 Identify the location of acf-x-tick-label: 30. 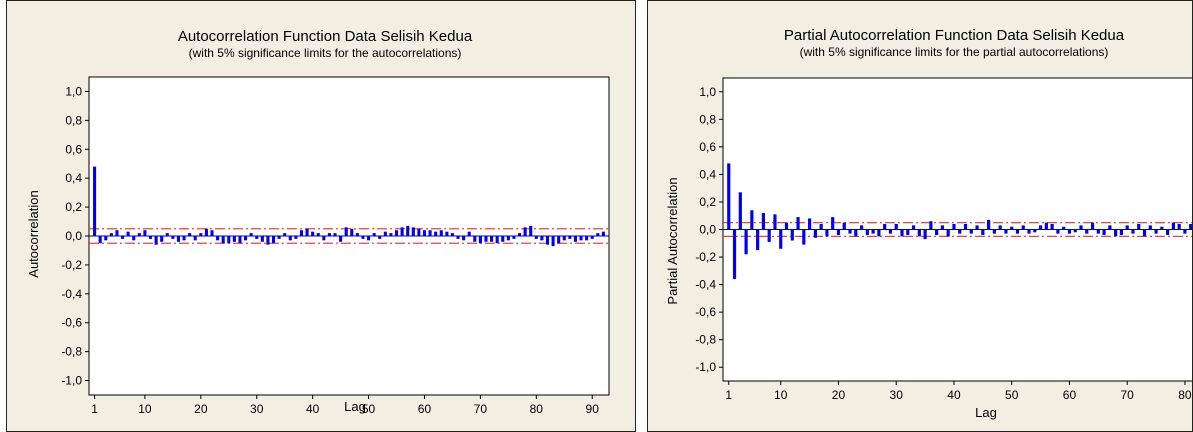
(257, 409).